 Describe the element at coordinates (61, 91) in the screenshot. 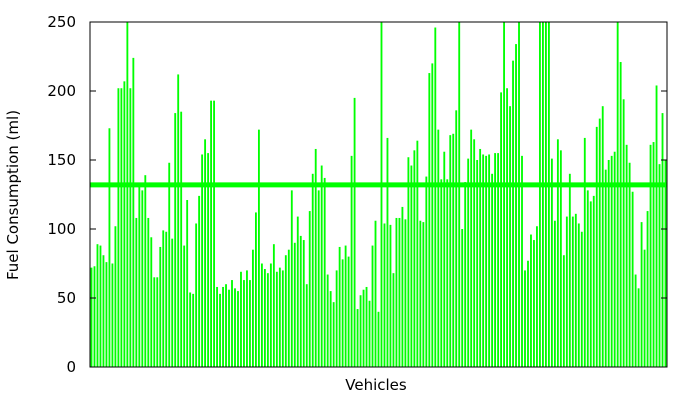

I see `y-tick-label: 200` at that location.